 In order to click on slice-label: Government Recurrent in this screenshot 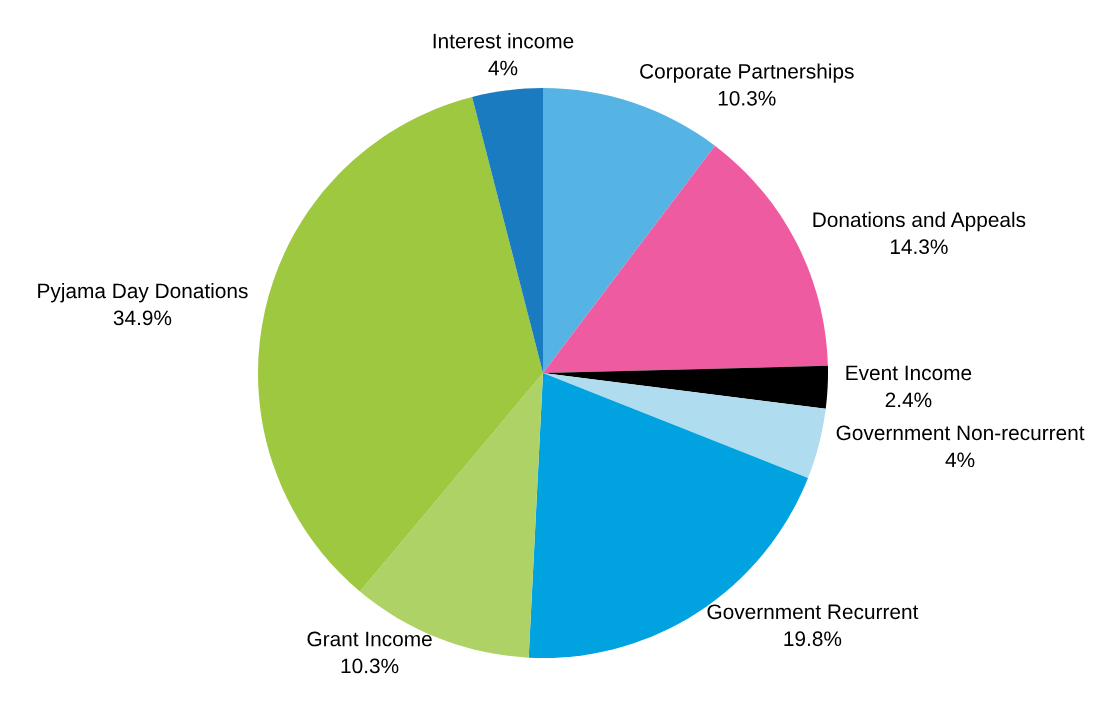, I will do `click(813, 612)`.